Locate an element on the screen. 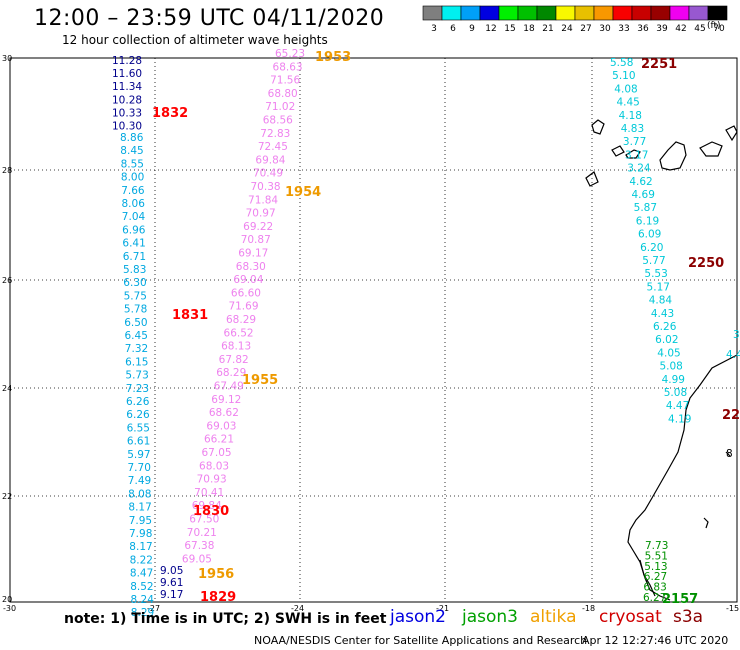  color-legend: 3 6 9 12 15 18 21 24 27 30 33 36 39 42 45 70 is located at coordinates (575, 19).